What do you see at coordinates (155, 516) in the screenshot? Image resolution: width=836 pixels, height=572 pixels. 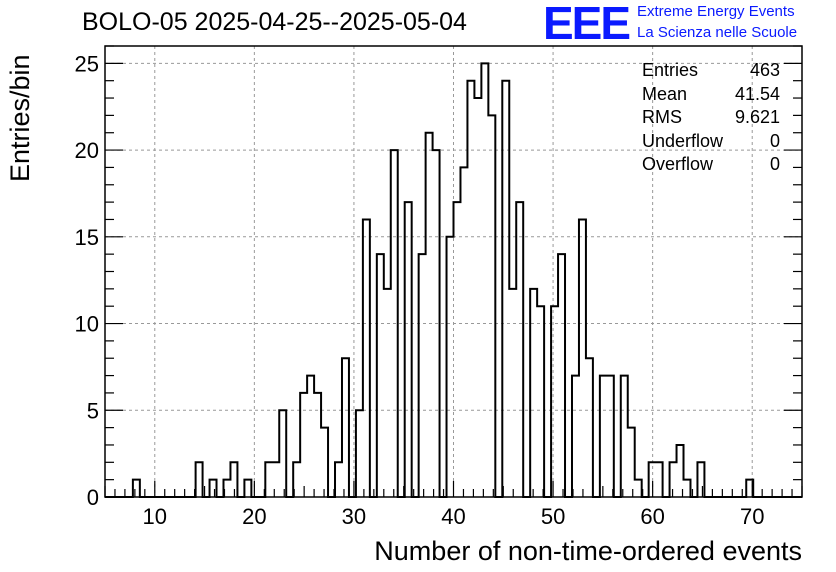 I see `x-tick-label: 10` at bounding box center [155, 516].